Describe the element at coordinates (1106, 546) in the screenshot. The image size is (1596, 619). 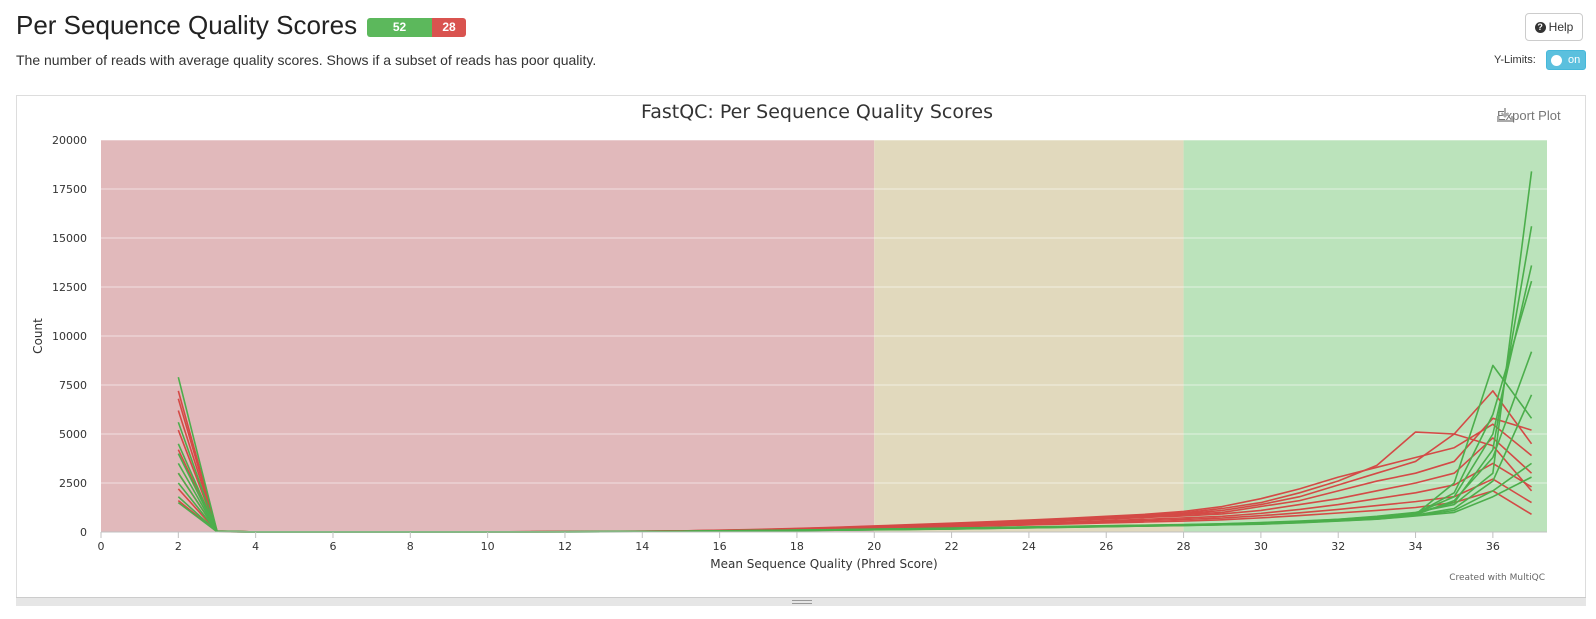
I see `x-tick-label: 26` at that location.